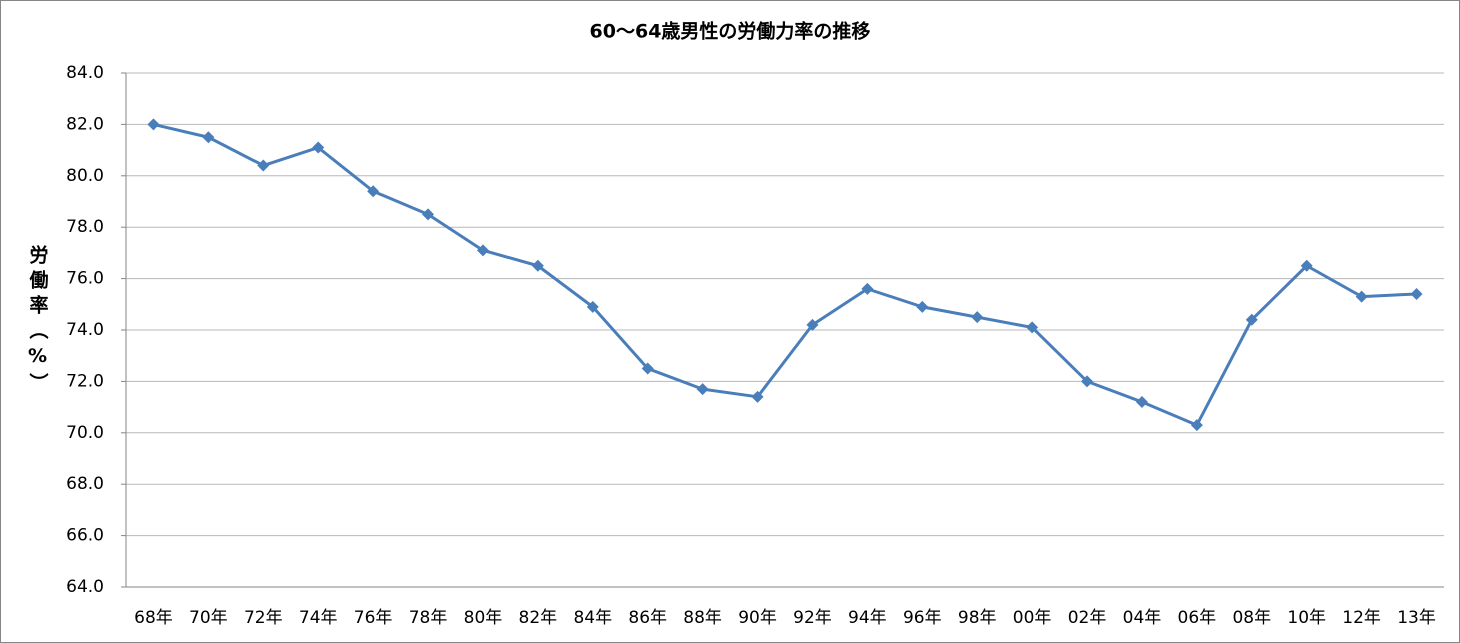 The image size is (1460, 643). I want to click on x-tick-label: 00年, so click(1032, 618).